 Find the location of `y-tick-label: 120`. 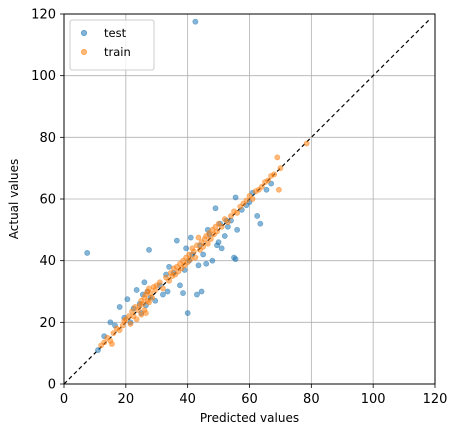

y-tick-label: 120 is located at coordinates (43, 15).